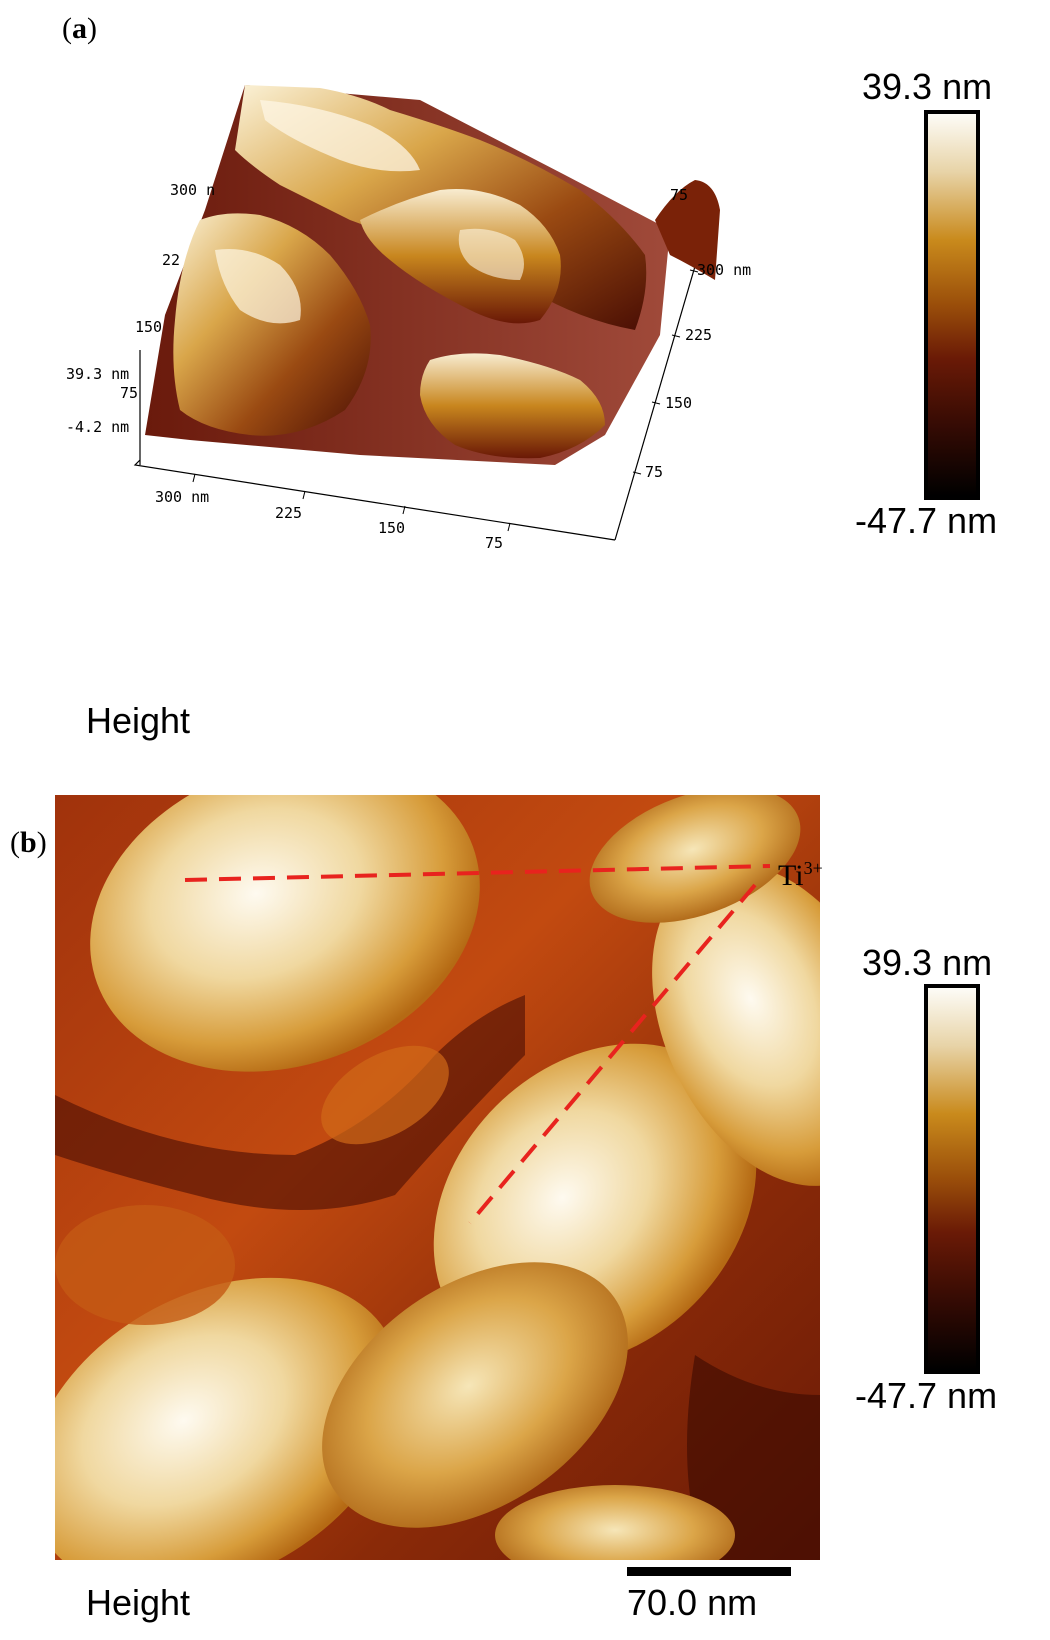  Describe the element at coordinates (926, 1395) in the screenshot. I see `colorbar-b-min-label: -47.7 nm` at that location.